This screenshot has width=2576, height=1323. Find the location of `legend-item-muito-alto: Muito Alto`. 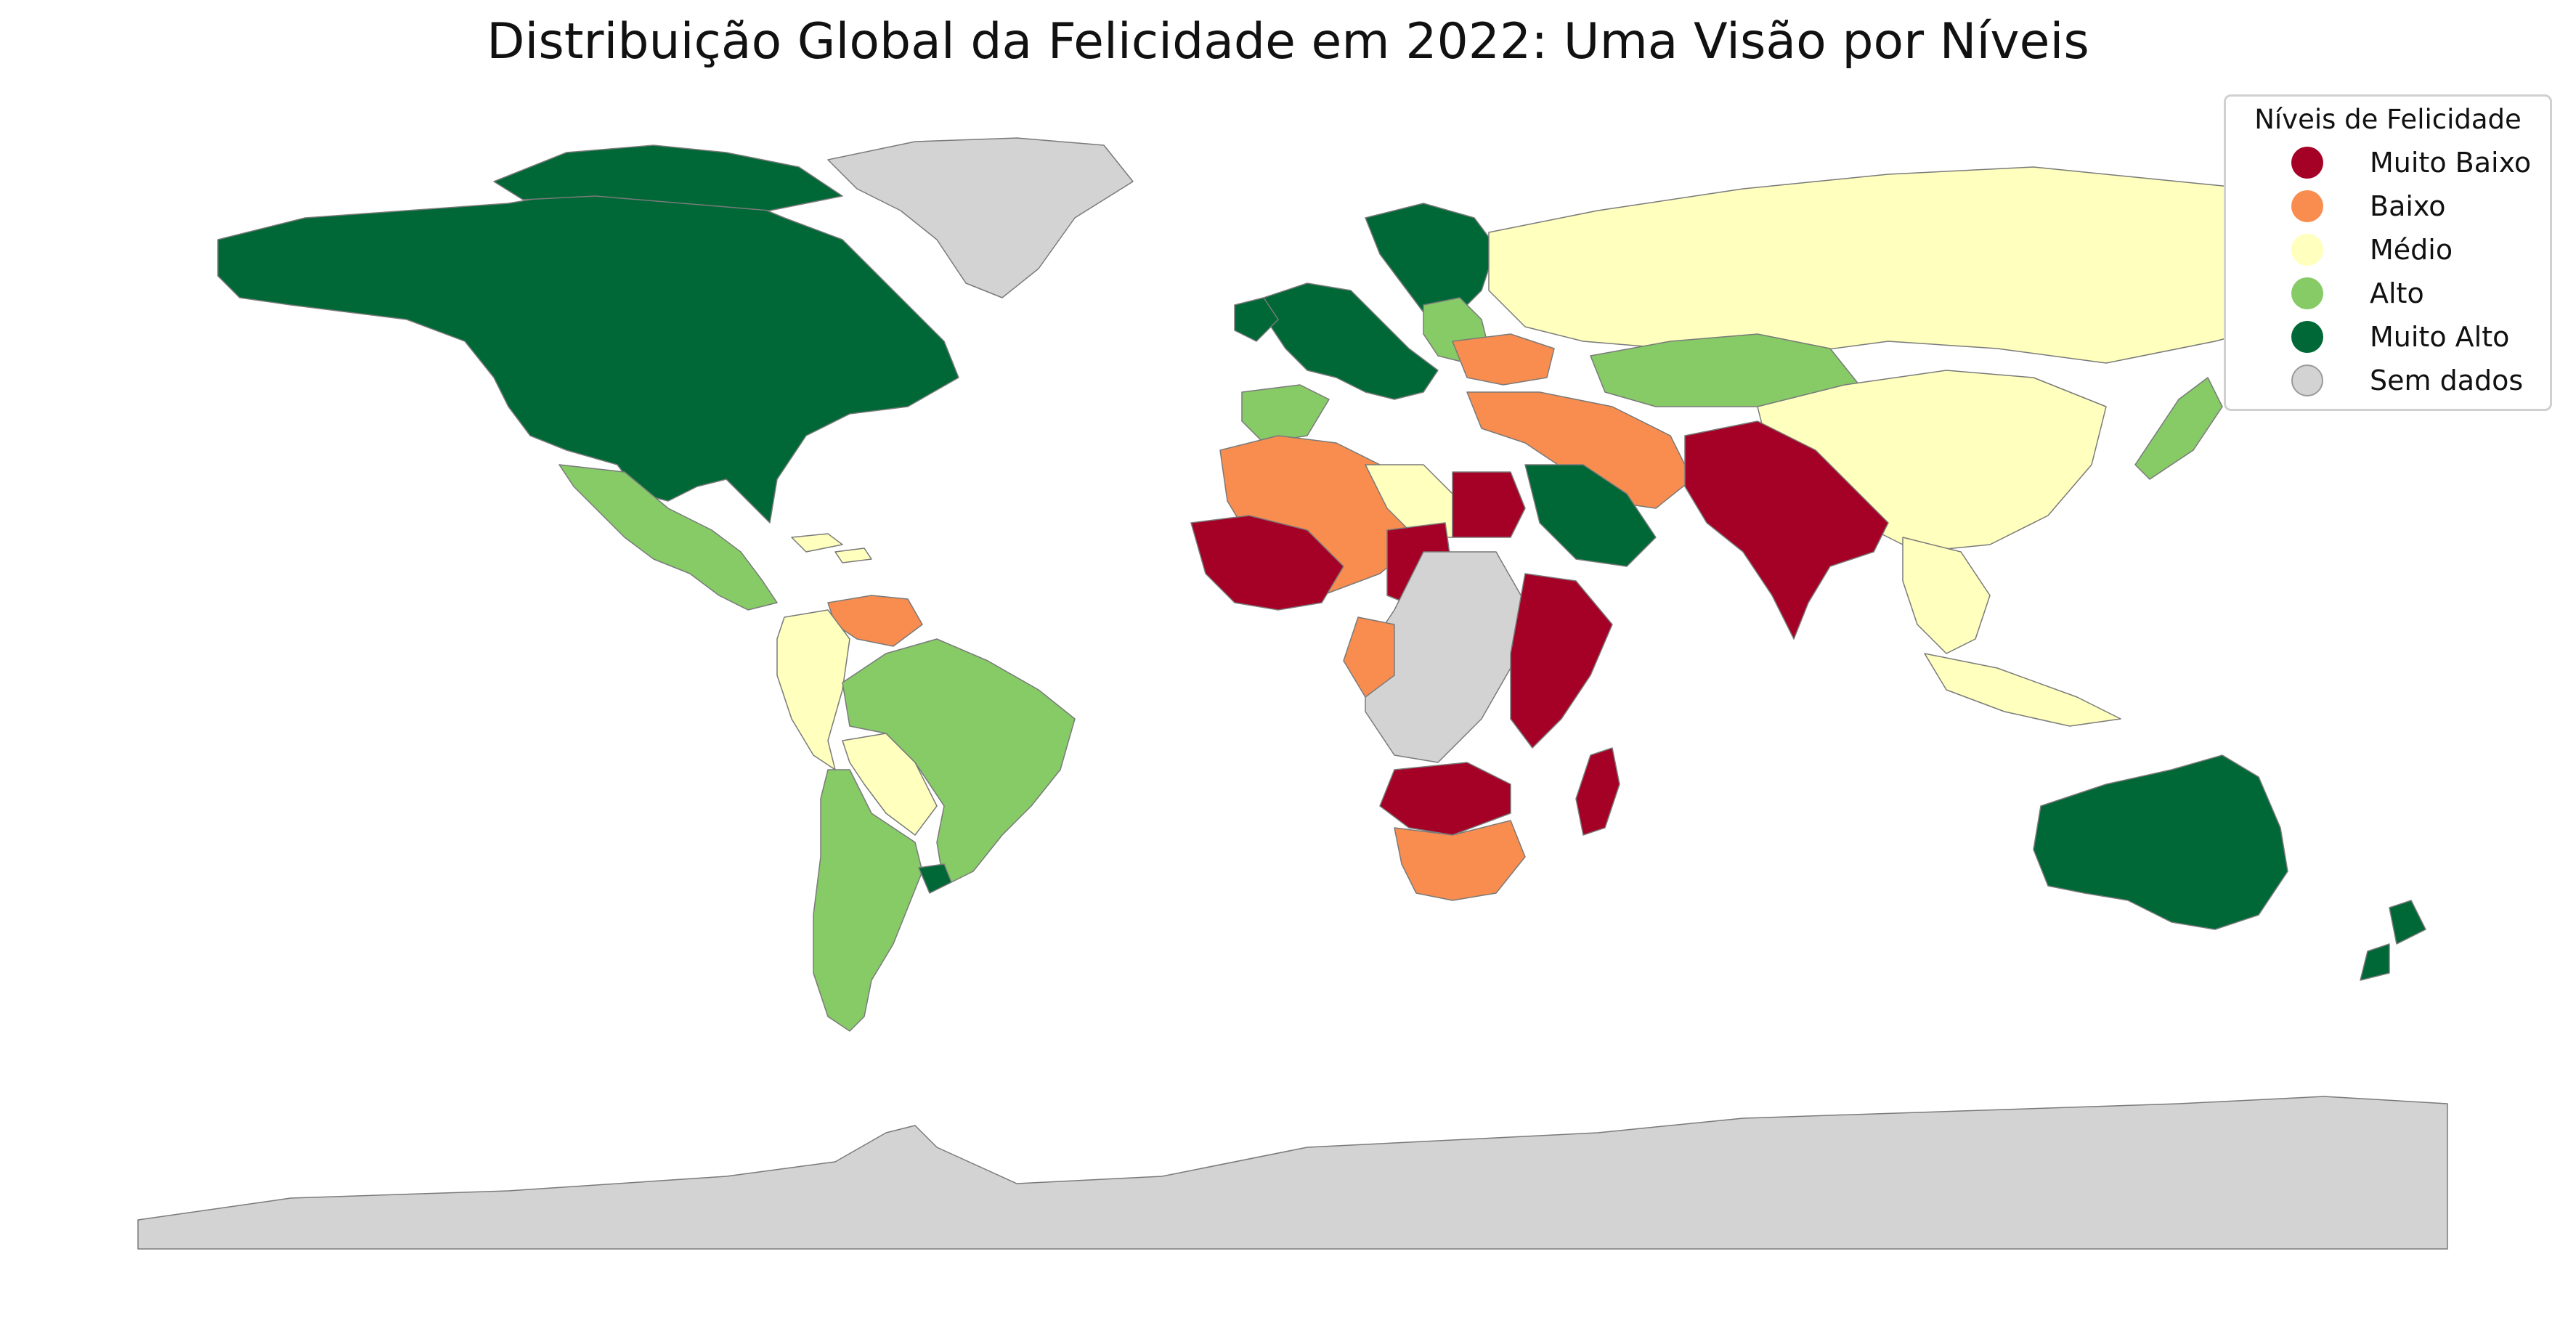

legend-item-muito-alto: Muito Alto is located at coordinates (2388, 337).